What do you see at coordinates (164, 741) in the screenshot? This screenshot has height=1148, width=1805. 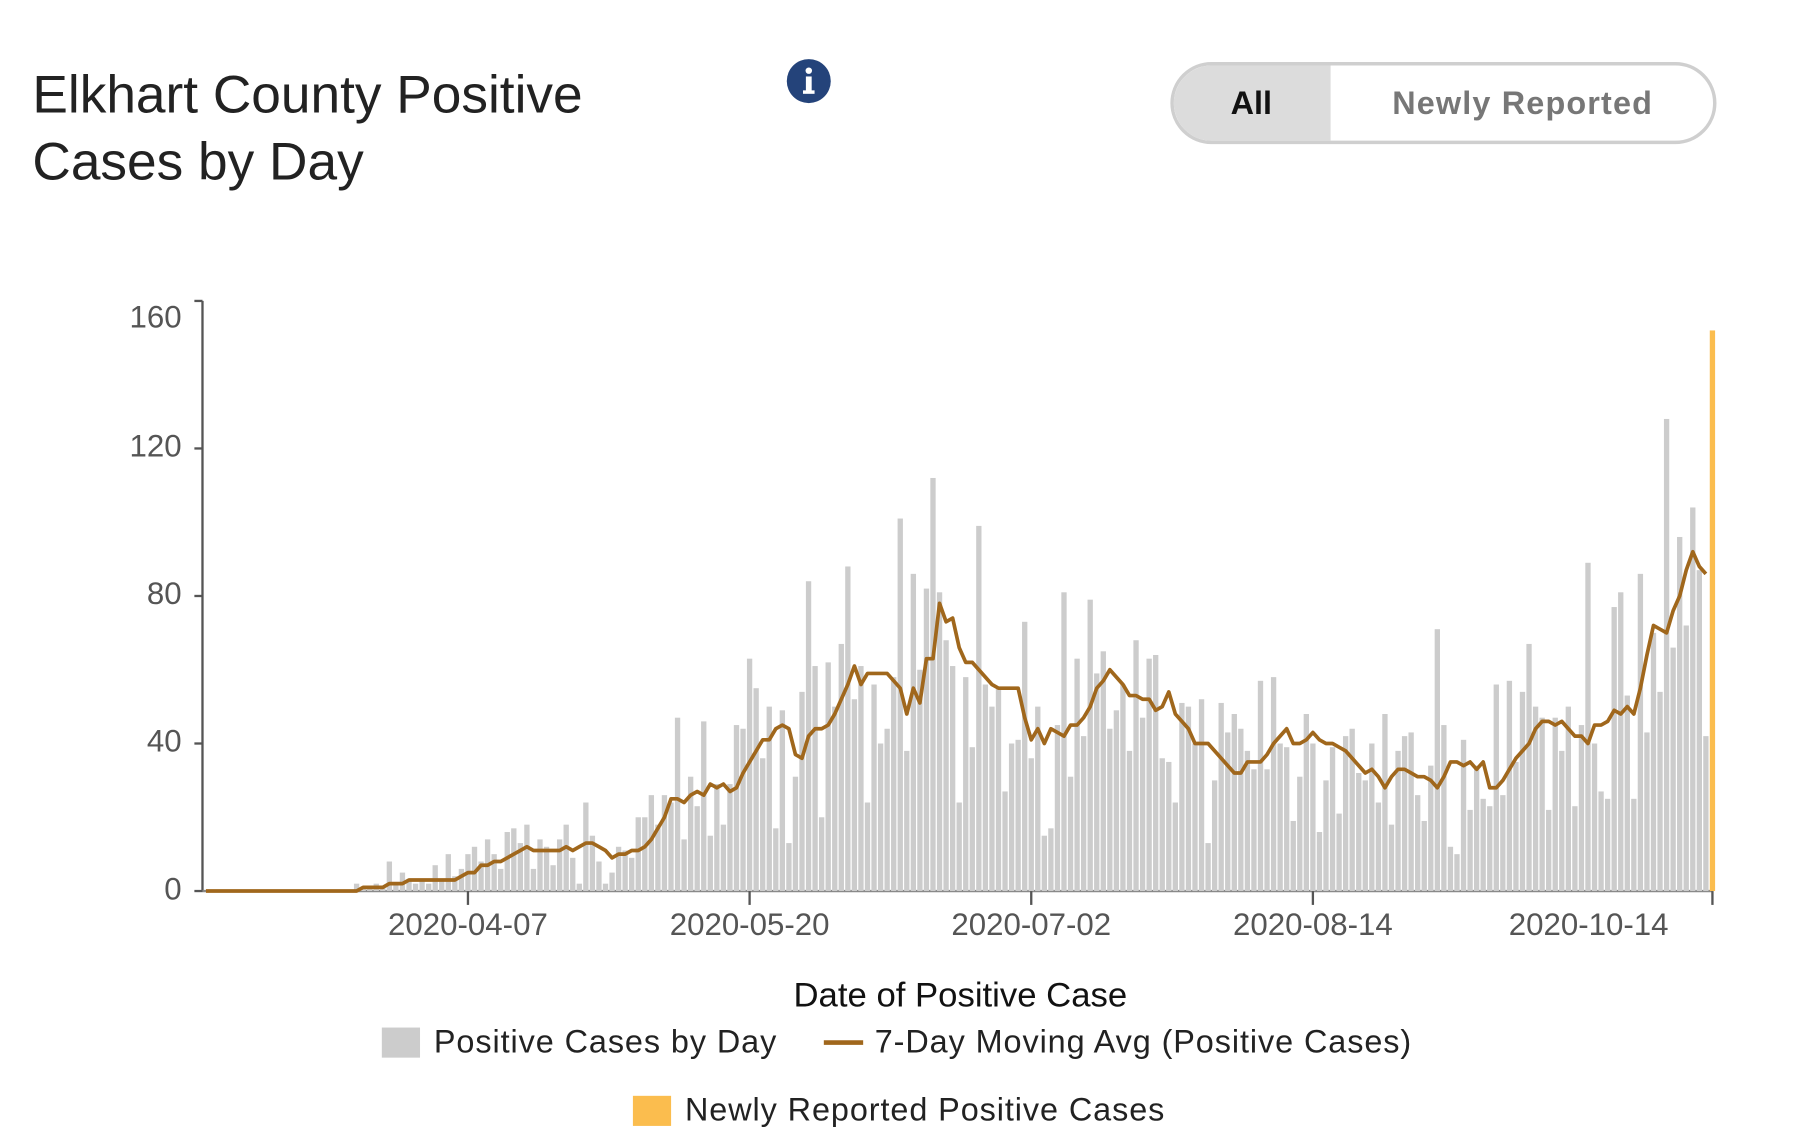 I see `y-tick-label: 40` at bounding box center [164, 741].